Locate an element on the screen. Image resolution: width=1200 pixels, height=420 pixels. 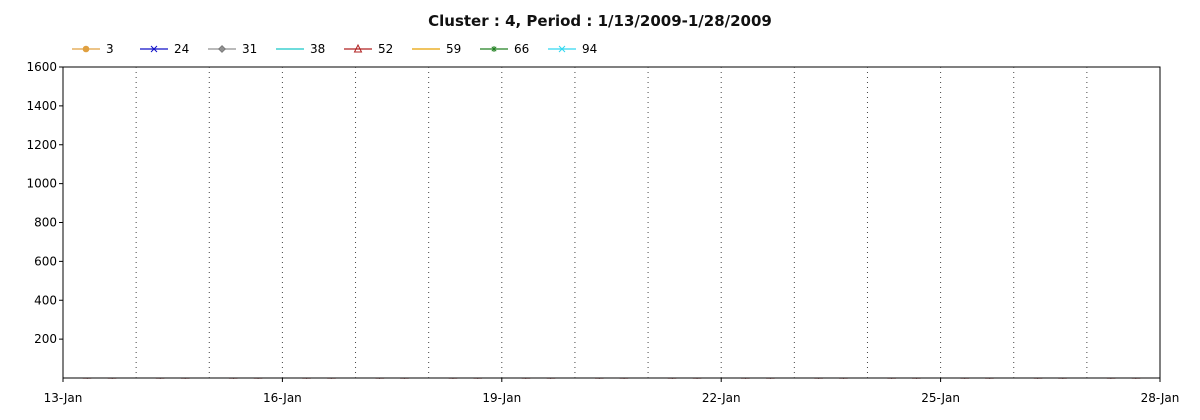
y-tick-label: 600 is located at coordinates (45, 261).